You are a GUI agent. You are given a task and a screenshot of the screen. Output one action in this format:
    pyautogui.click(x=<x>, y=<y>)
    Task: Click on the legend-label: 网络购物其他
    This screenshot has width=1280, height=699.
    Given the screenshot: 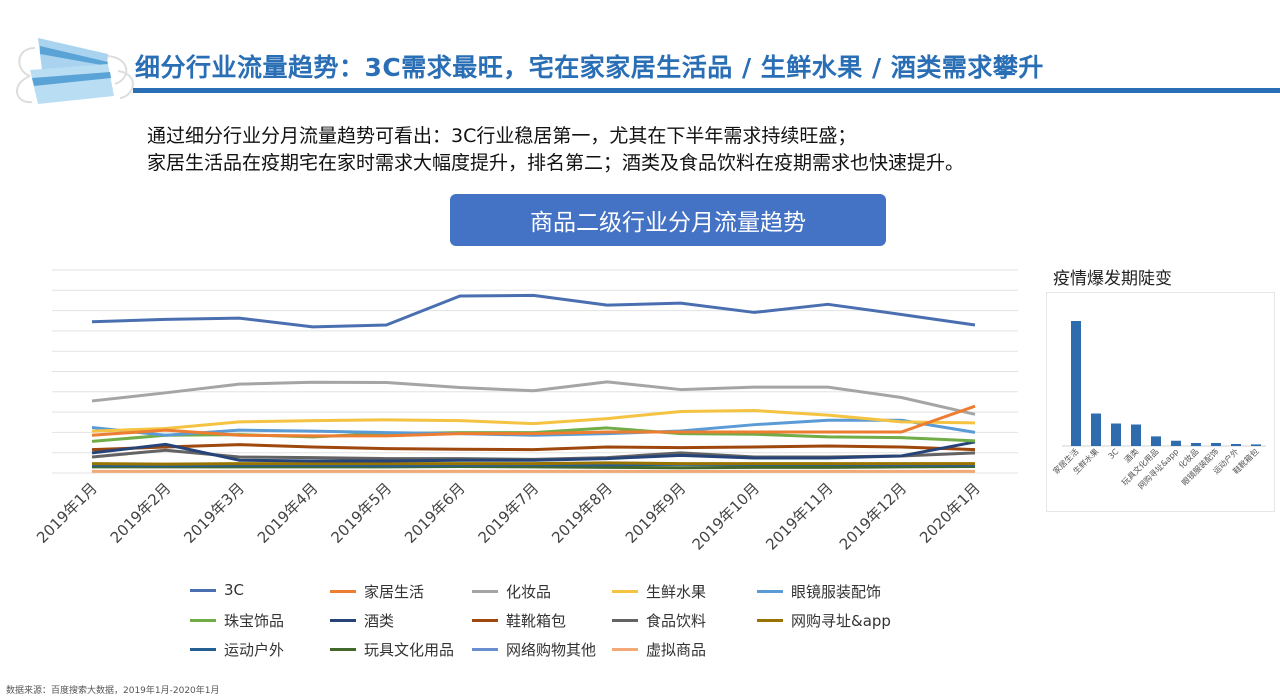 What is the action you would take?
    pyautogui.click(x=551, y=650)
    